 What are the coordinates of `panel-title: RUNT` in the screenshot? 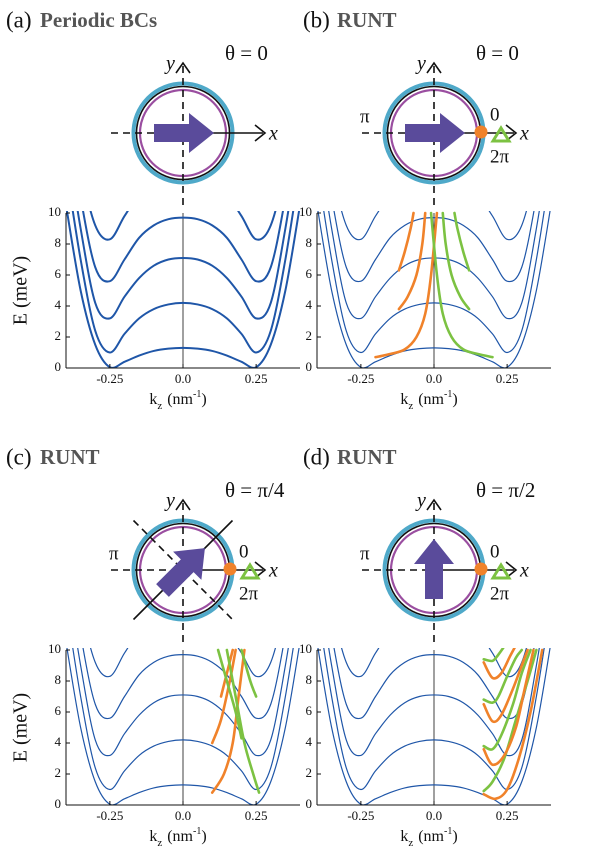 It's located at (367, 457).